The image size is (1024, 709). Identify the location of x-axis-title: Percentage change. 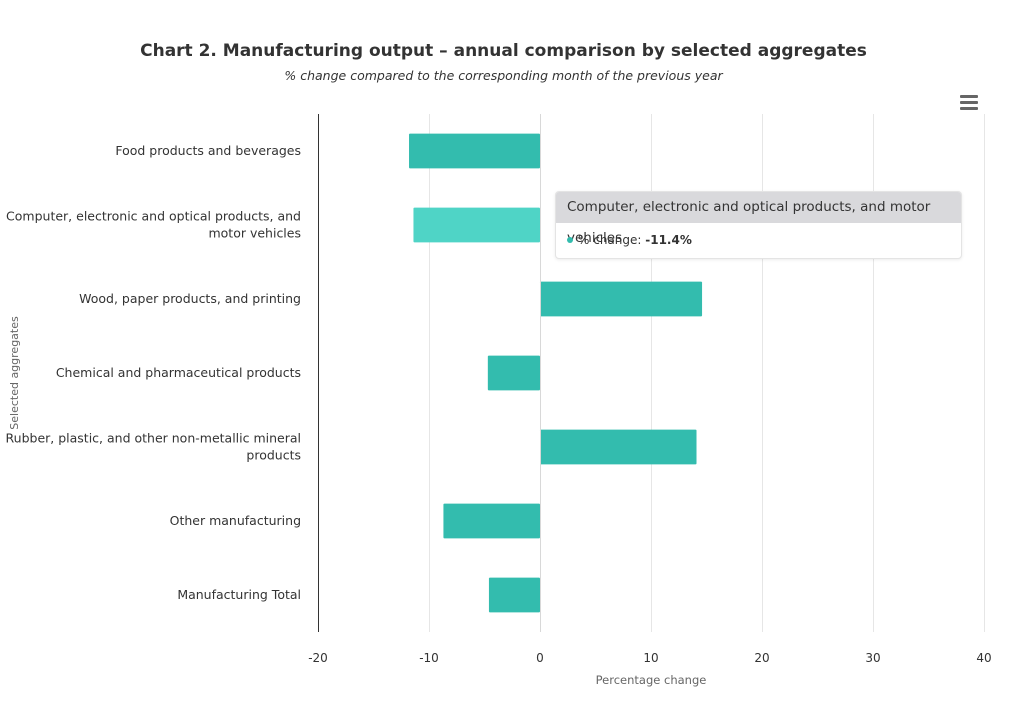
(651, 680).